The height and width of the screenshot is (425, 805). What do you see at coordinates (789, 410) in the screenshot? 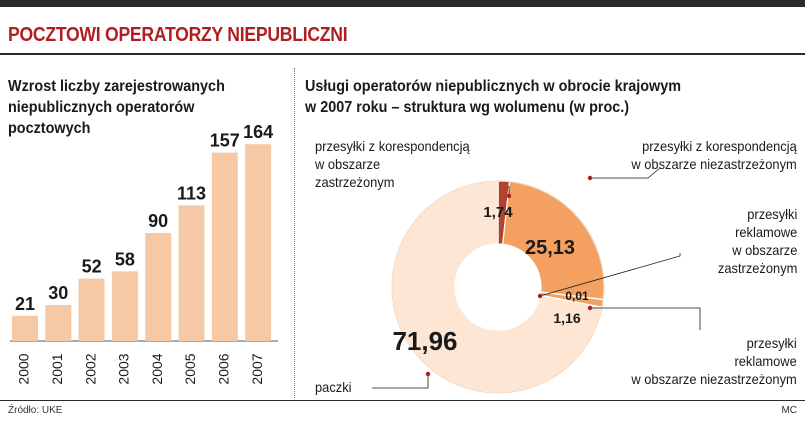
I see `credit-note: MC` at bounding box center [789, 410].